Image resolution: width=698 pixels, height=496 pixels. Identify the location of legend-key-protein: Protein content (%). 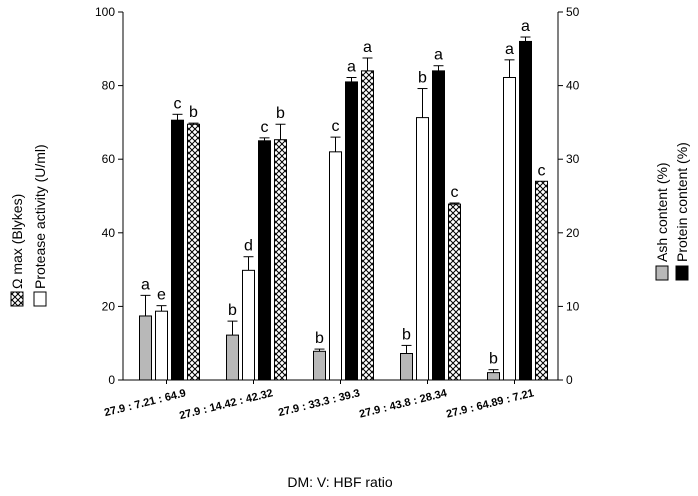
(682, 211).